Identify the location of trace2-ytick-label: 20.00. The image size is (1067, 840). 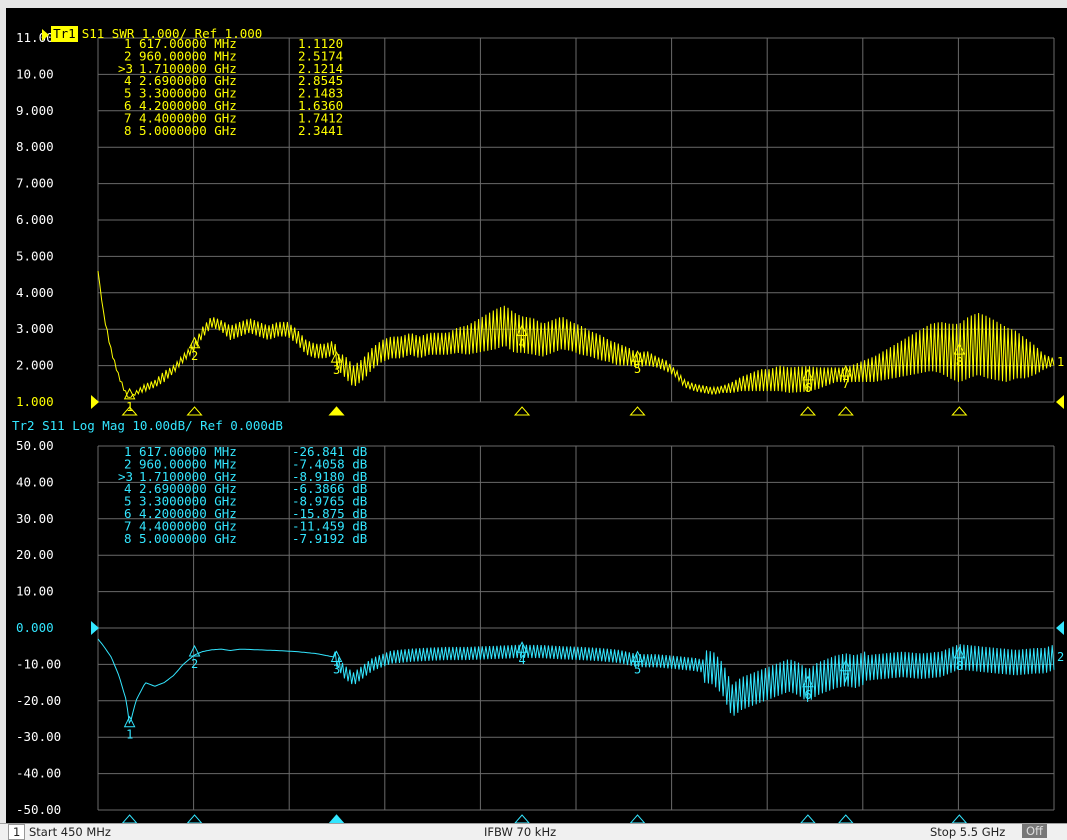
(35, 554).